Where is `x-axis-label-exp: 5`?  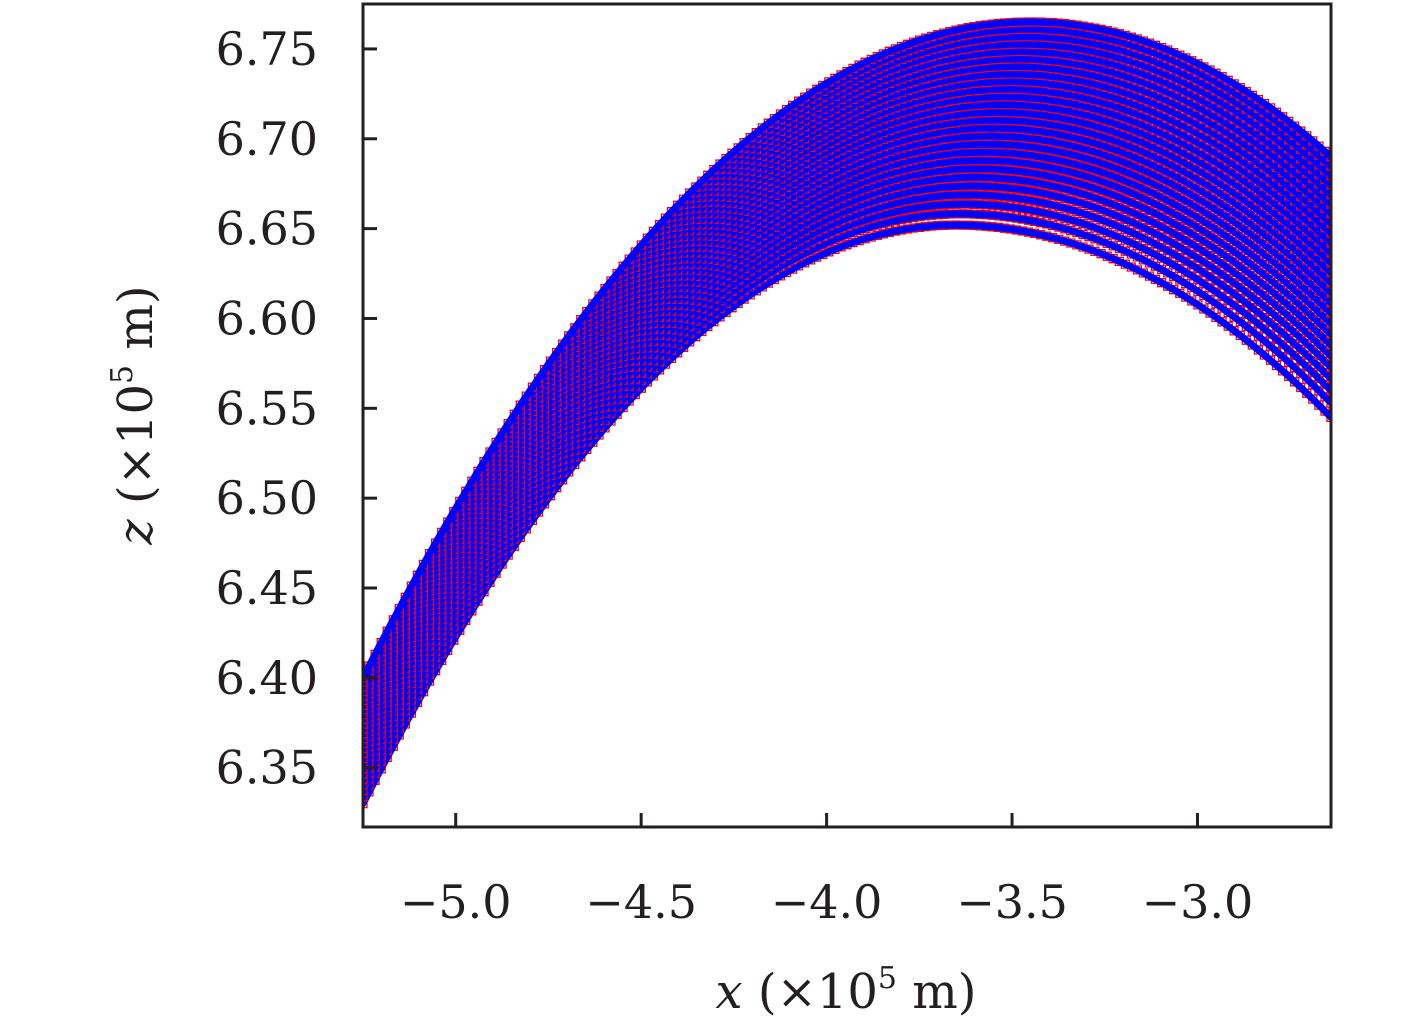
x-axis-label-exp: 5 is located at coordinates (887, 978).